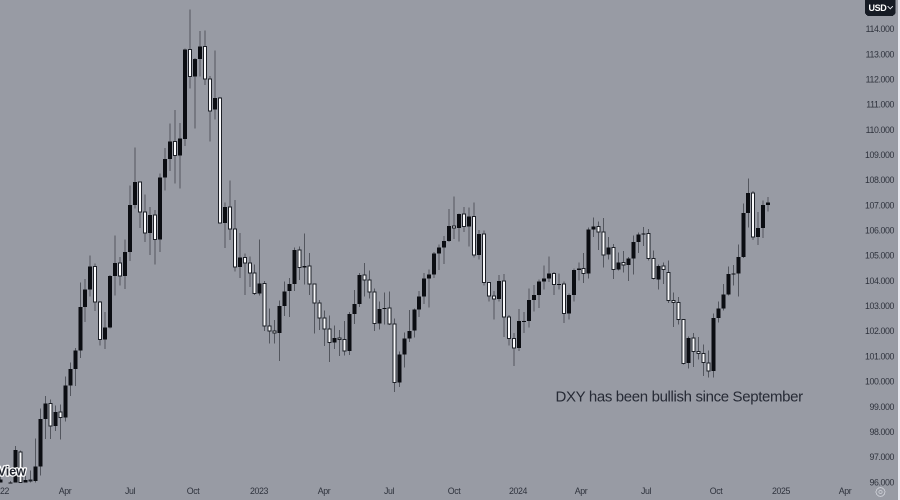 Image resolution: width=900 pixels, height=500 pixels. I want to click on svg-text: 97.000, so click(881, 457).